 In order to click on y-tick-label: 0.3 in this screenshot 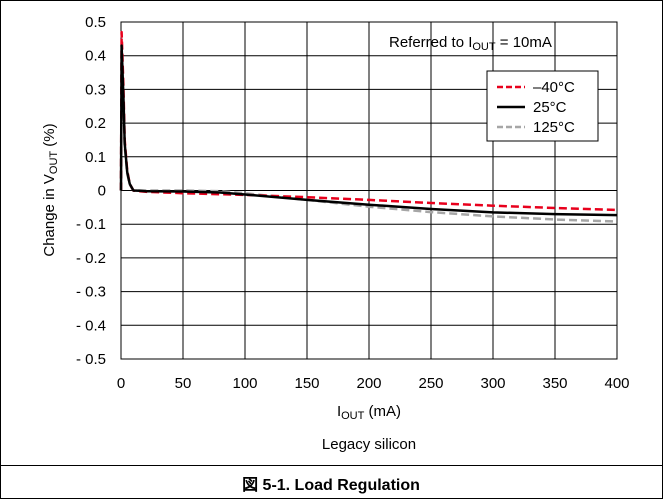, I will do `click(95, 89)`.